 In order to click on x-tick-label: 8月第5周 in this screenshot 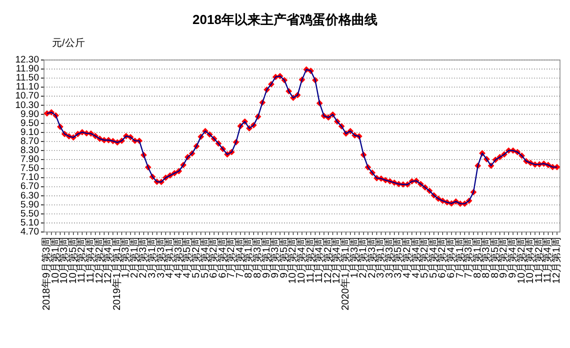, I will do `click(494, 257)`.